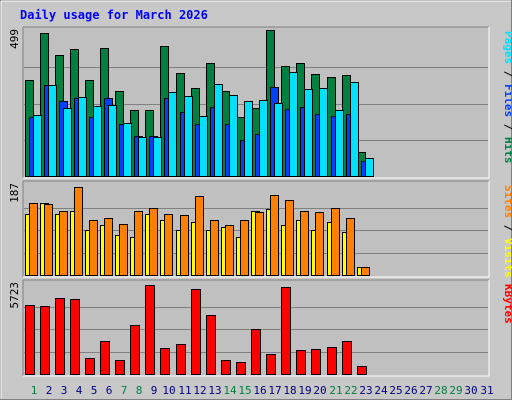  What do you see at coordinates (199, 390) in the screenshot?
I see `x-tick-label-day-12: 12` at bounding box center [199, 390].